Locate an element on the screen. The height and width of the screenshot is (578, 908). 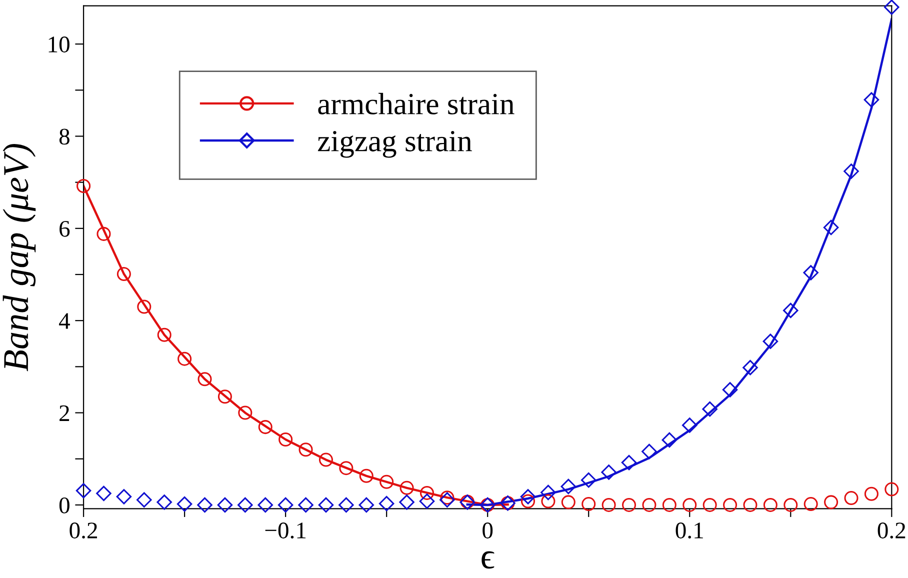
y-tick-label: 0 is located at coordinates (64, 505).